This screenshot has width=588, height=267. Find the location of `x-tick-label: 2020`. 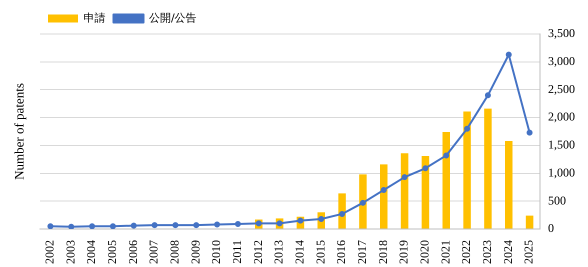

x-tick-label: 2020 is located at coordinates (425, 252).